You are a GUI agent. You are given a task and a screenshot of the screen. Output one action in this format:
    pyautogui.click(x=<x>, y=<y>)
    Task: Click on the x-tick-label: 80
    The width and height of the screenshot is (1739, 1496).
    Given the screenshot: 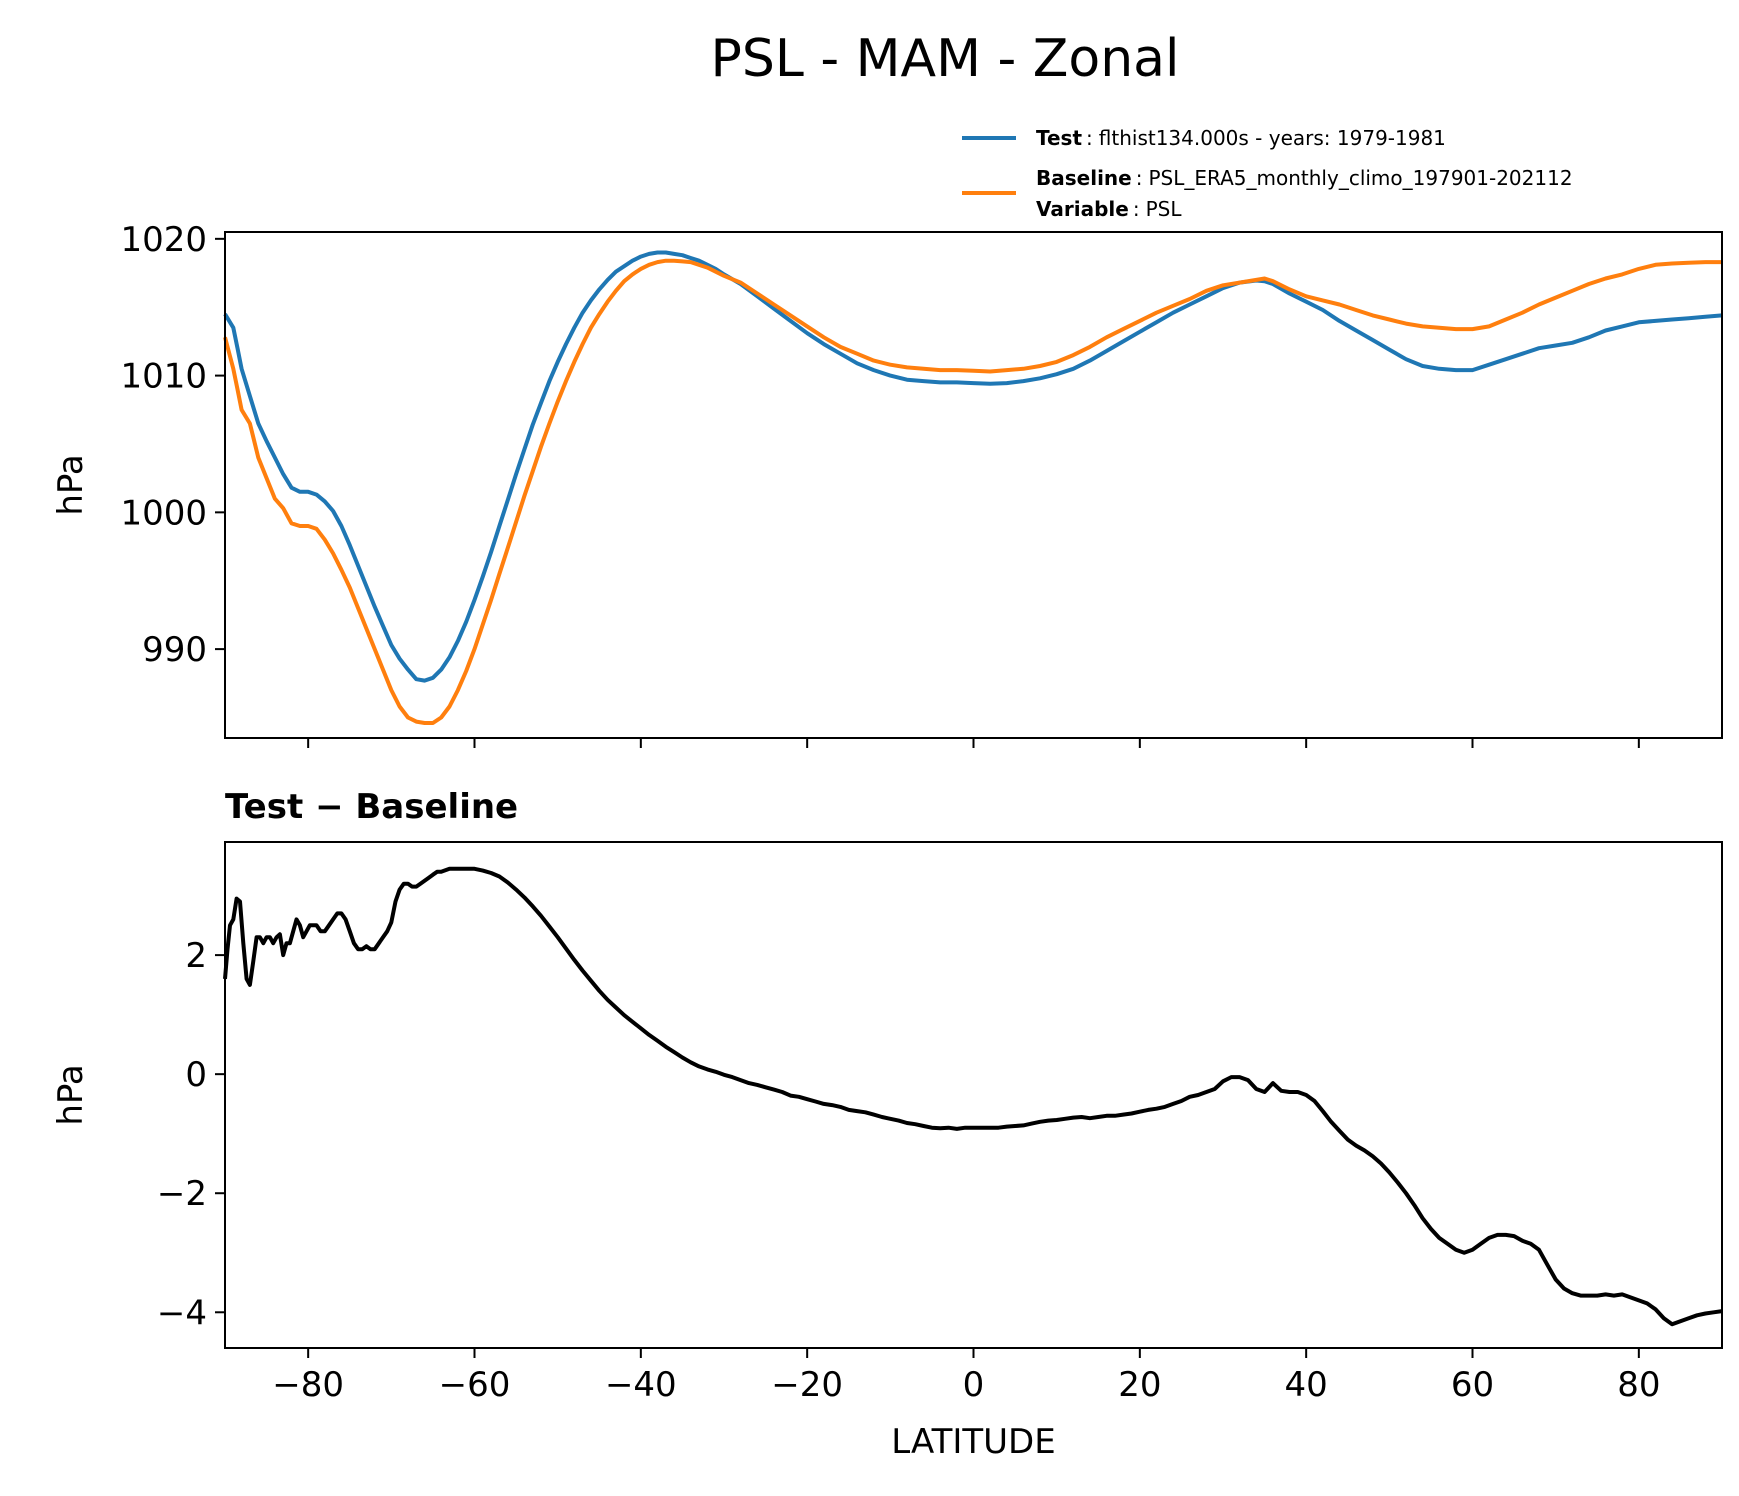 What is the action you would take?
    pyautogui.click(x=1638, y=1385)
    